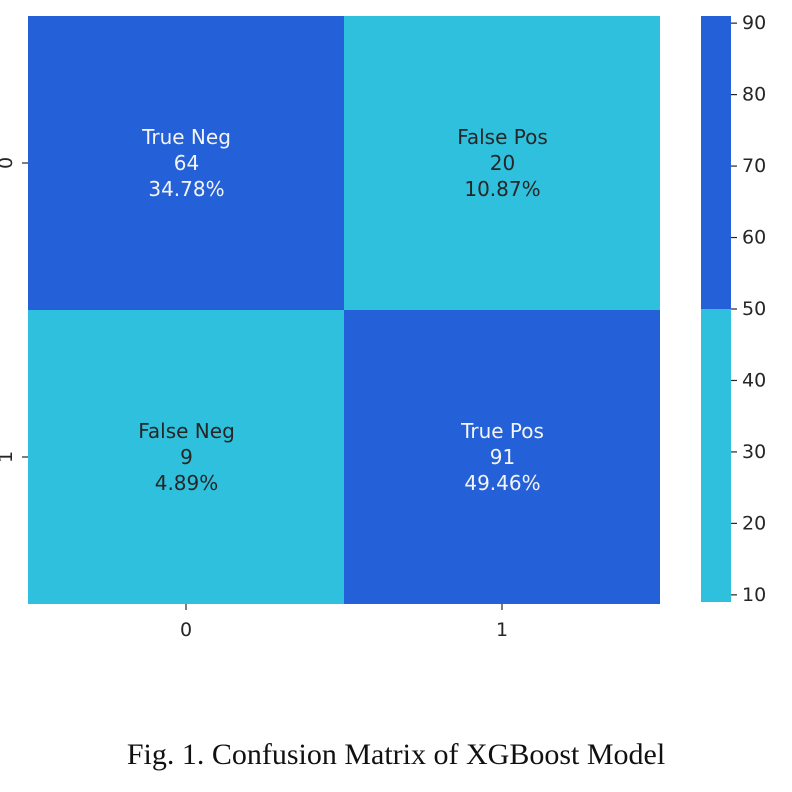 This screenshot has height=792, width=792. Describe the element at coordinates (8, 163) in the screenshot. I see `y-tick-label-0: 0` at that location.